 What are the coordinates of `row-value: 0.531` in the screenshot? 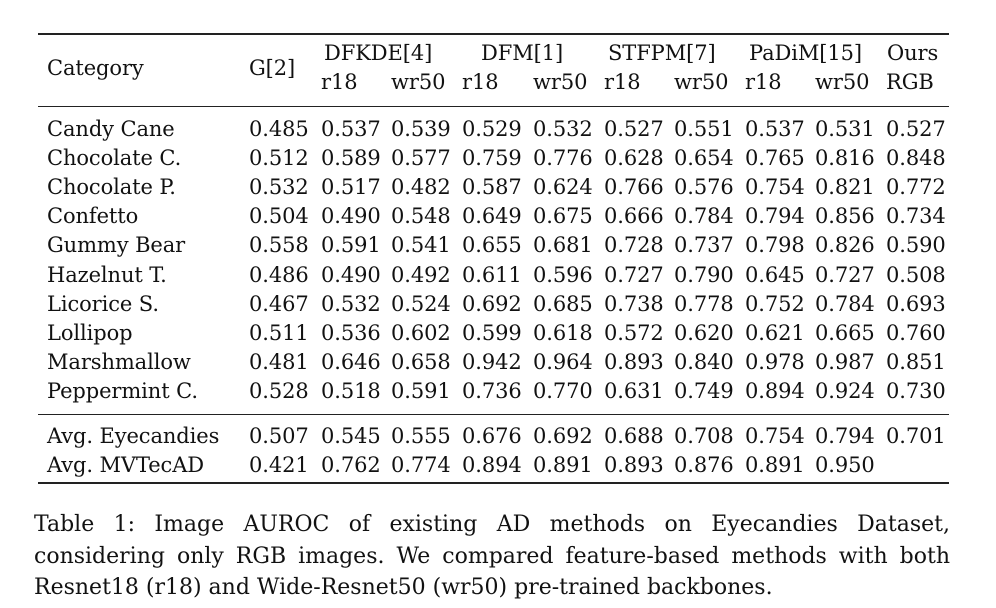 It's located at (845, 129).